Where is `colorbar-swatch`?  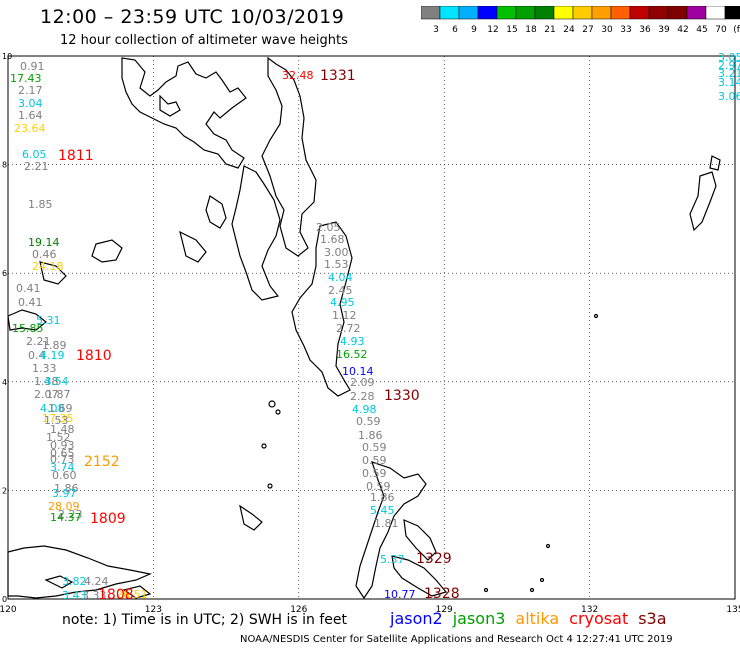
colorbar-swatch is located at coordinates (732, 13).